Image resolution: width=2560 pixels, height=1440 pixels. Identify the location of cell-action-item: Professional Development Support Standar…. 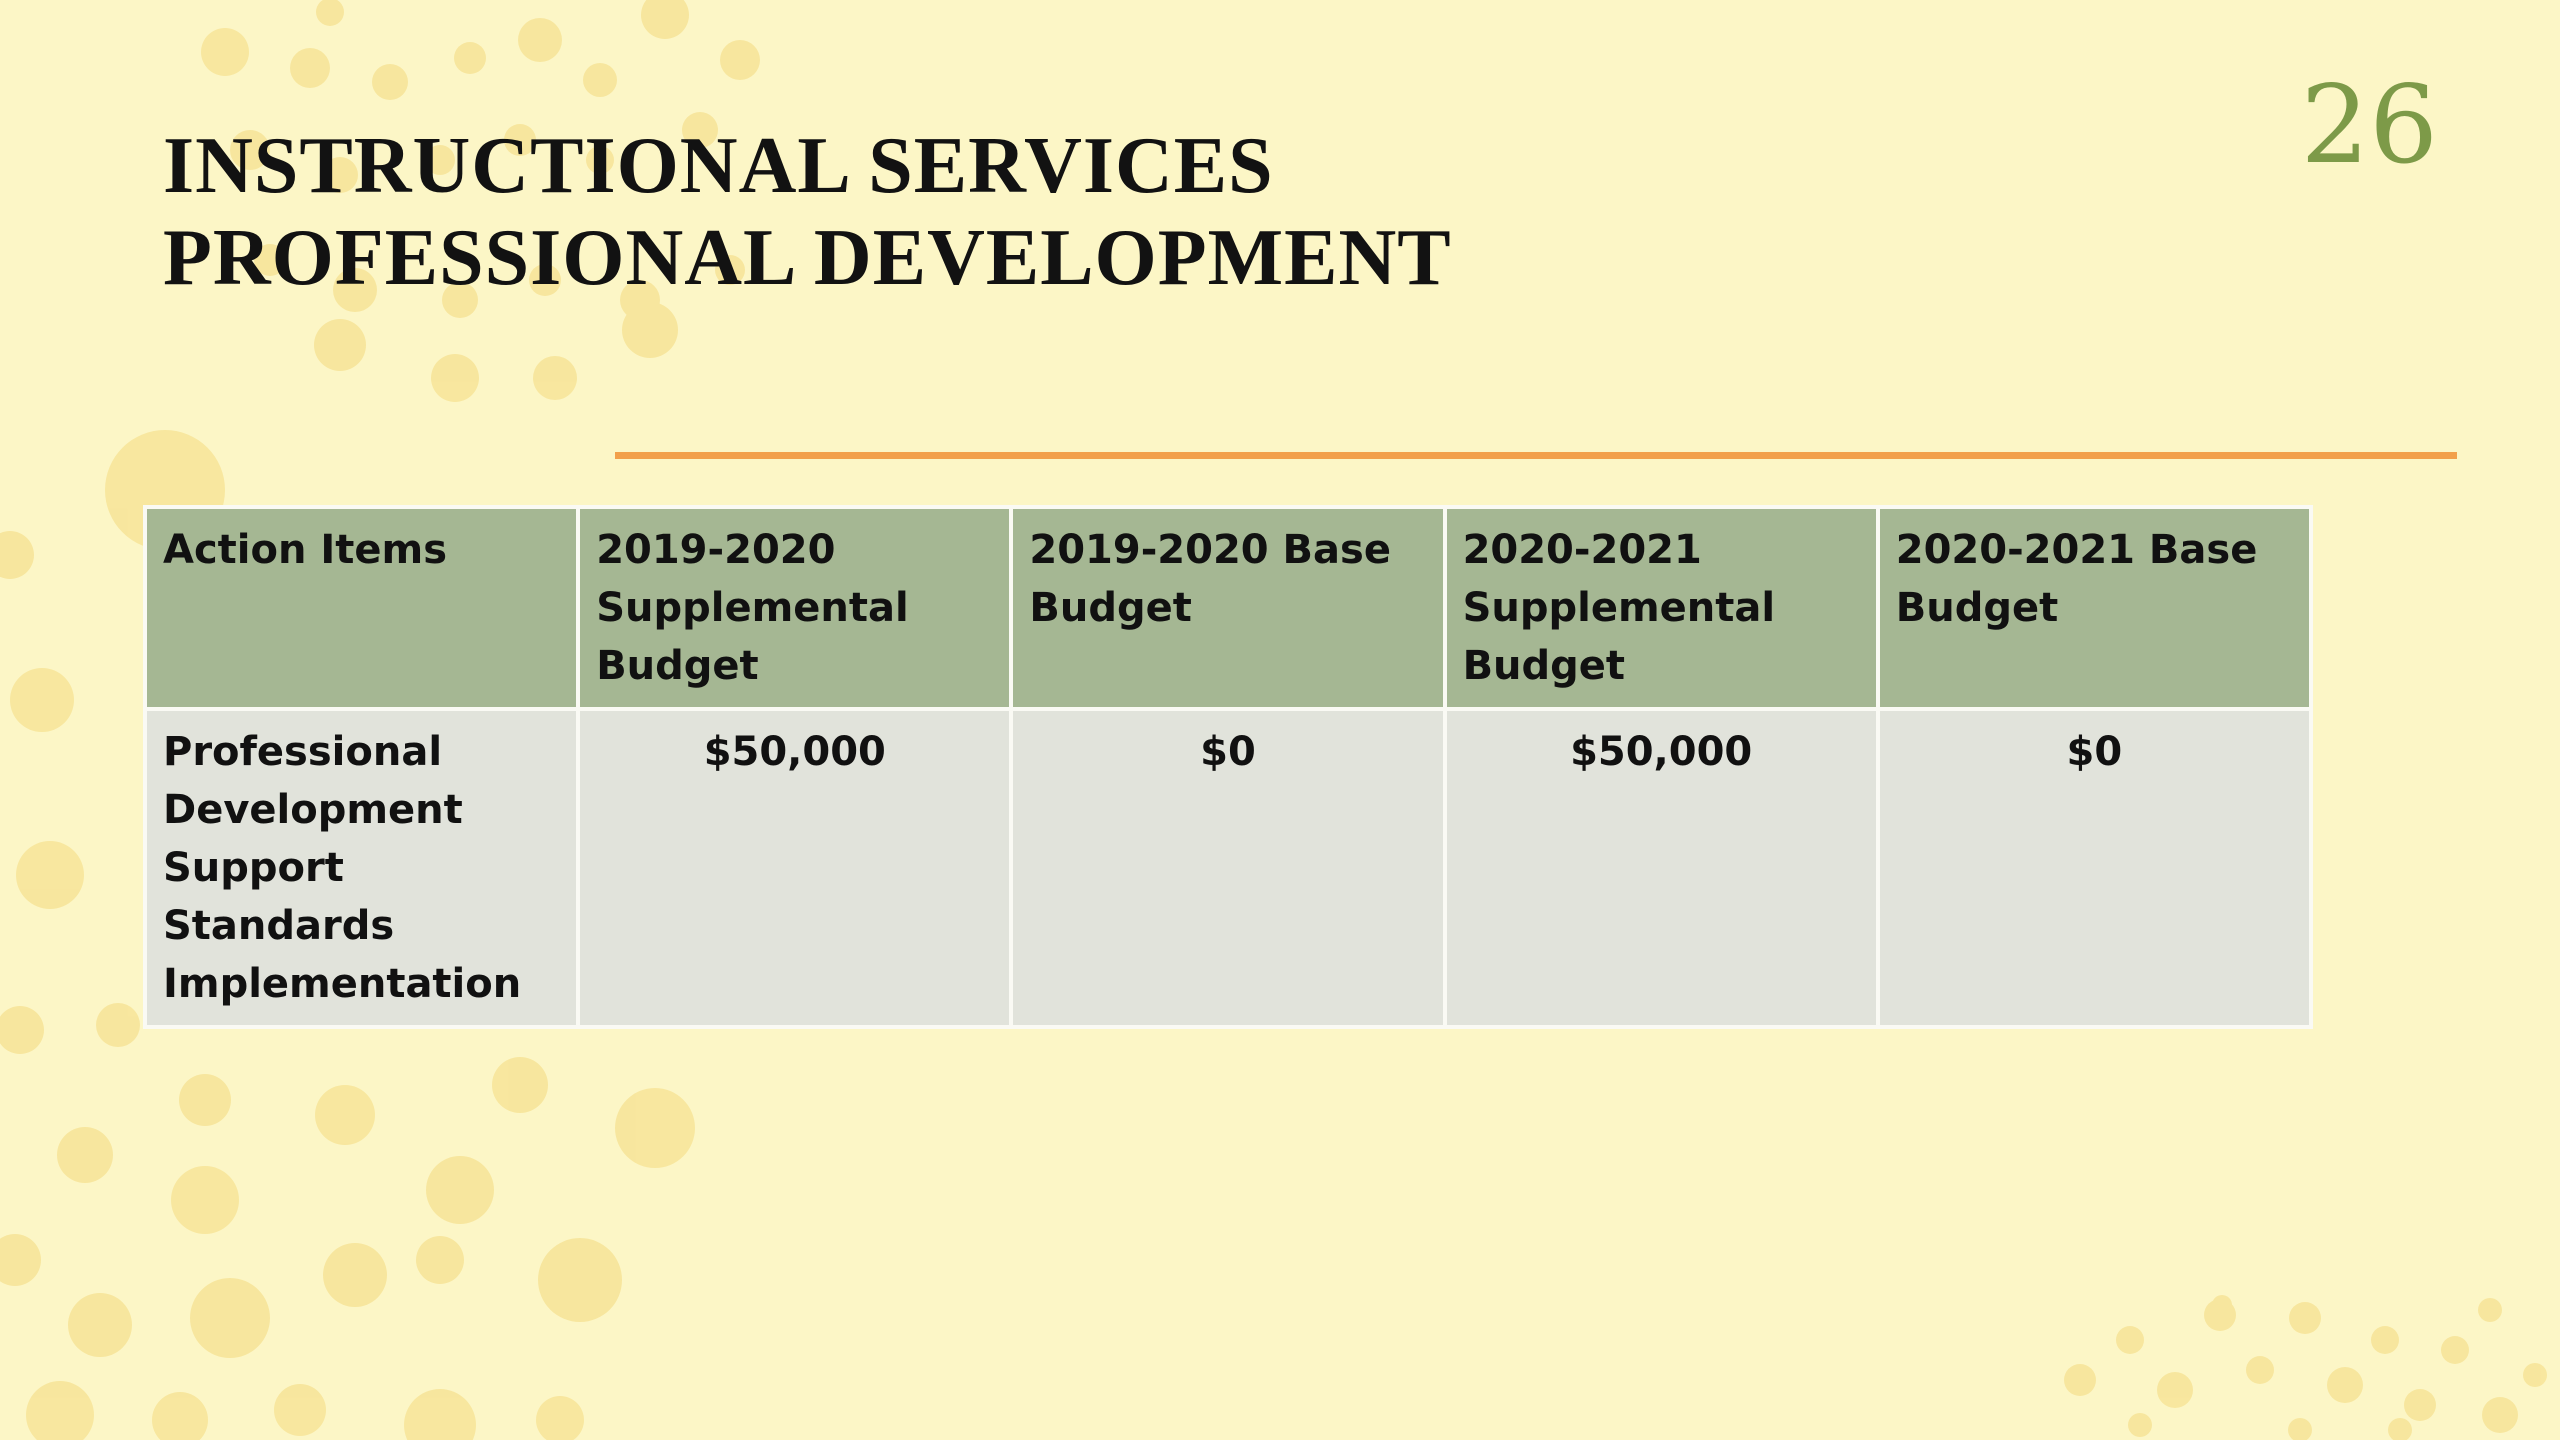
(361, 868).